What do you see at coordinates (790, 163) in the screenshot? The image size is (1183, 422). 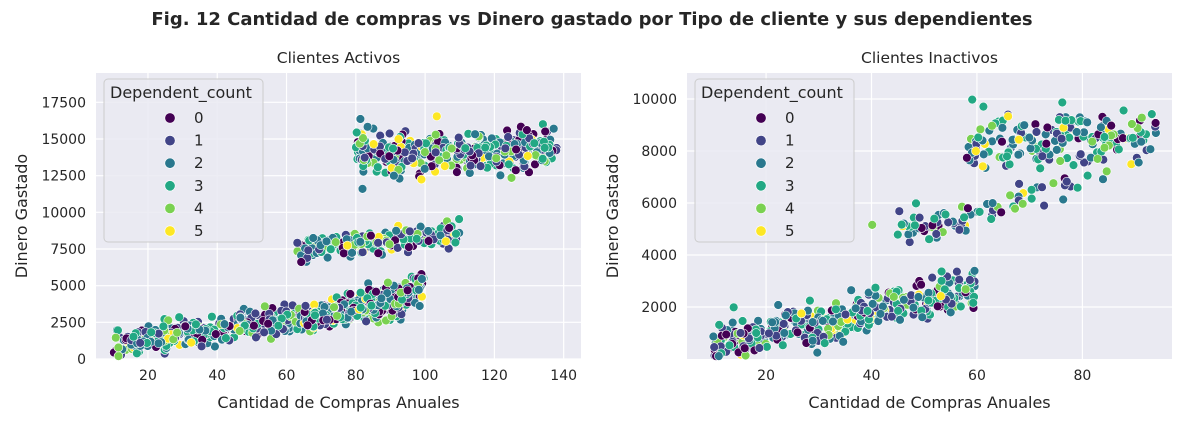 I see `legend-entry-label: 2` at bounding box center [790, 163].